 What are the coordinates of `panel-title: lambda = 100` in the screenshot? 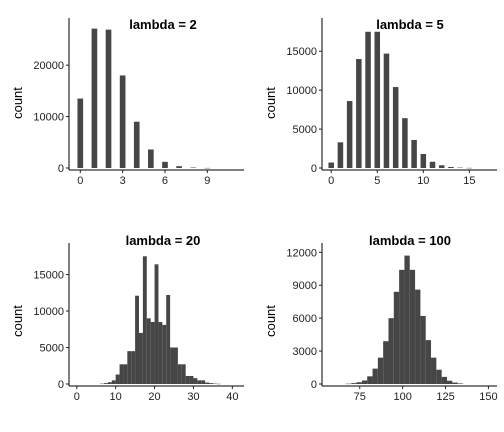 It's located at (410, 240).